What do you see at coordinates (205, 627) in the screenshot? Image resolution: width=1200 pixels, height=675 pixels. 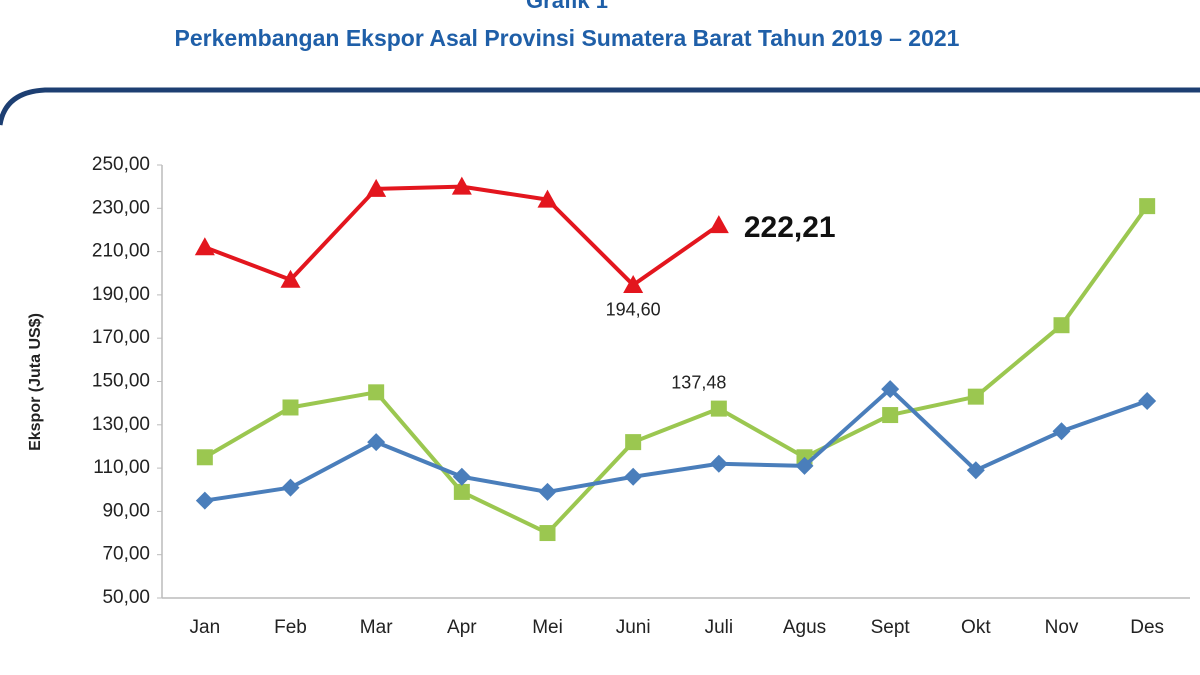 I see `x-tick-label: Jan` at bounding box center [205, 627].